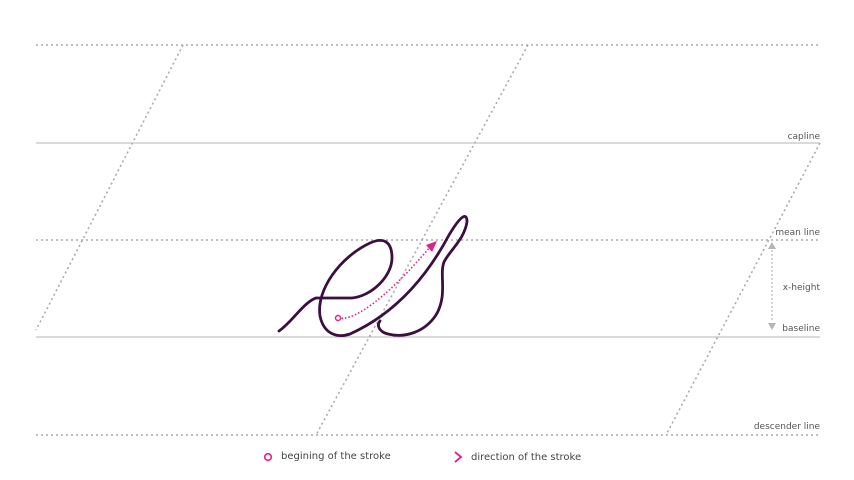  What do you see at coordinates (787, 427) in the screenshot?
I see `descender-line-label: descender line` at bounding box center [787, 427].